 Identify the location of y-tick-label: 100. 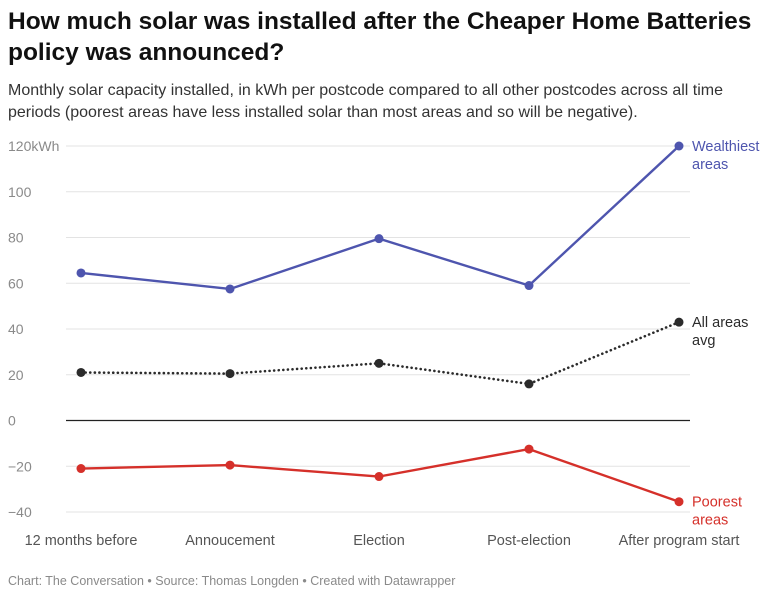
(20, 192).